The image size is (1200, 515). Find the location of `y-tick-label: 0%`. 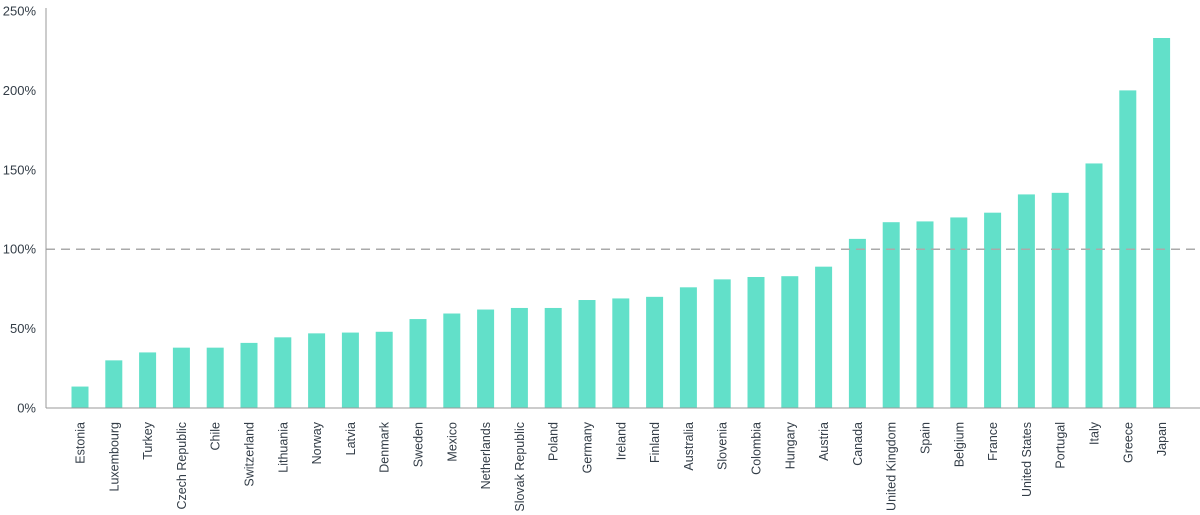

y-tick-label: 0% is located at coordinates (26, 408).